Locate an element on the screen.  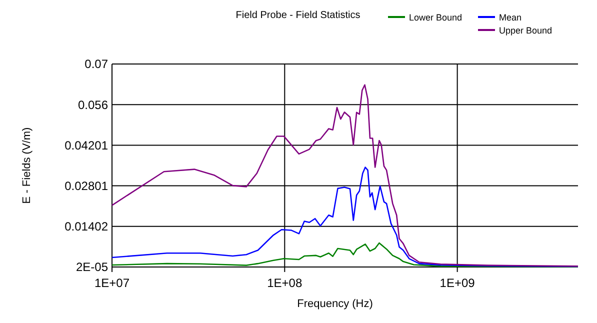
chart-title: Field Probe - Field Statistics is located at coordinates (298, 15).